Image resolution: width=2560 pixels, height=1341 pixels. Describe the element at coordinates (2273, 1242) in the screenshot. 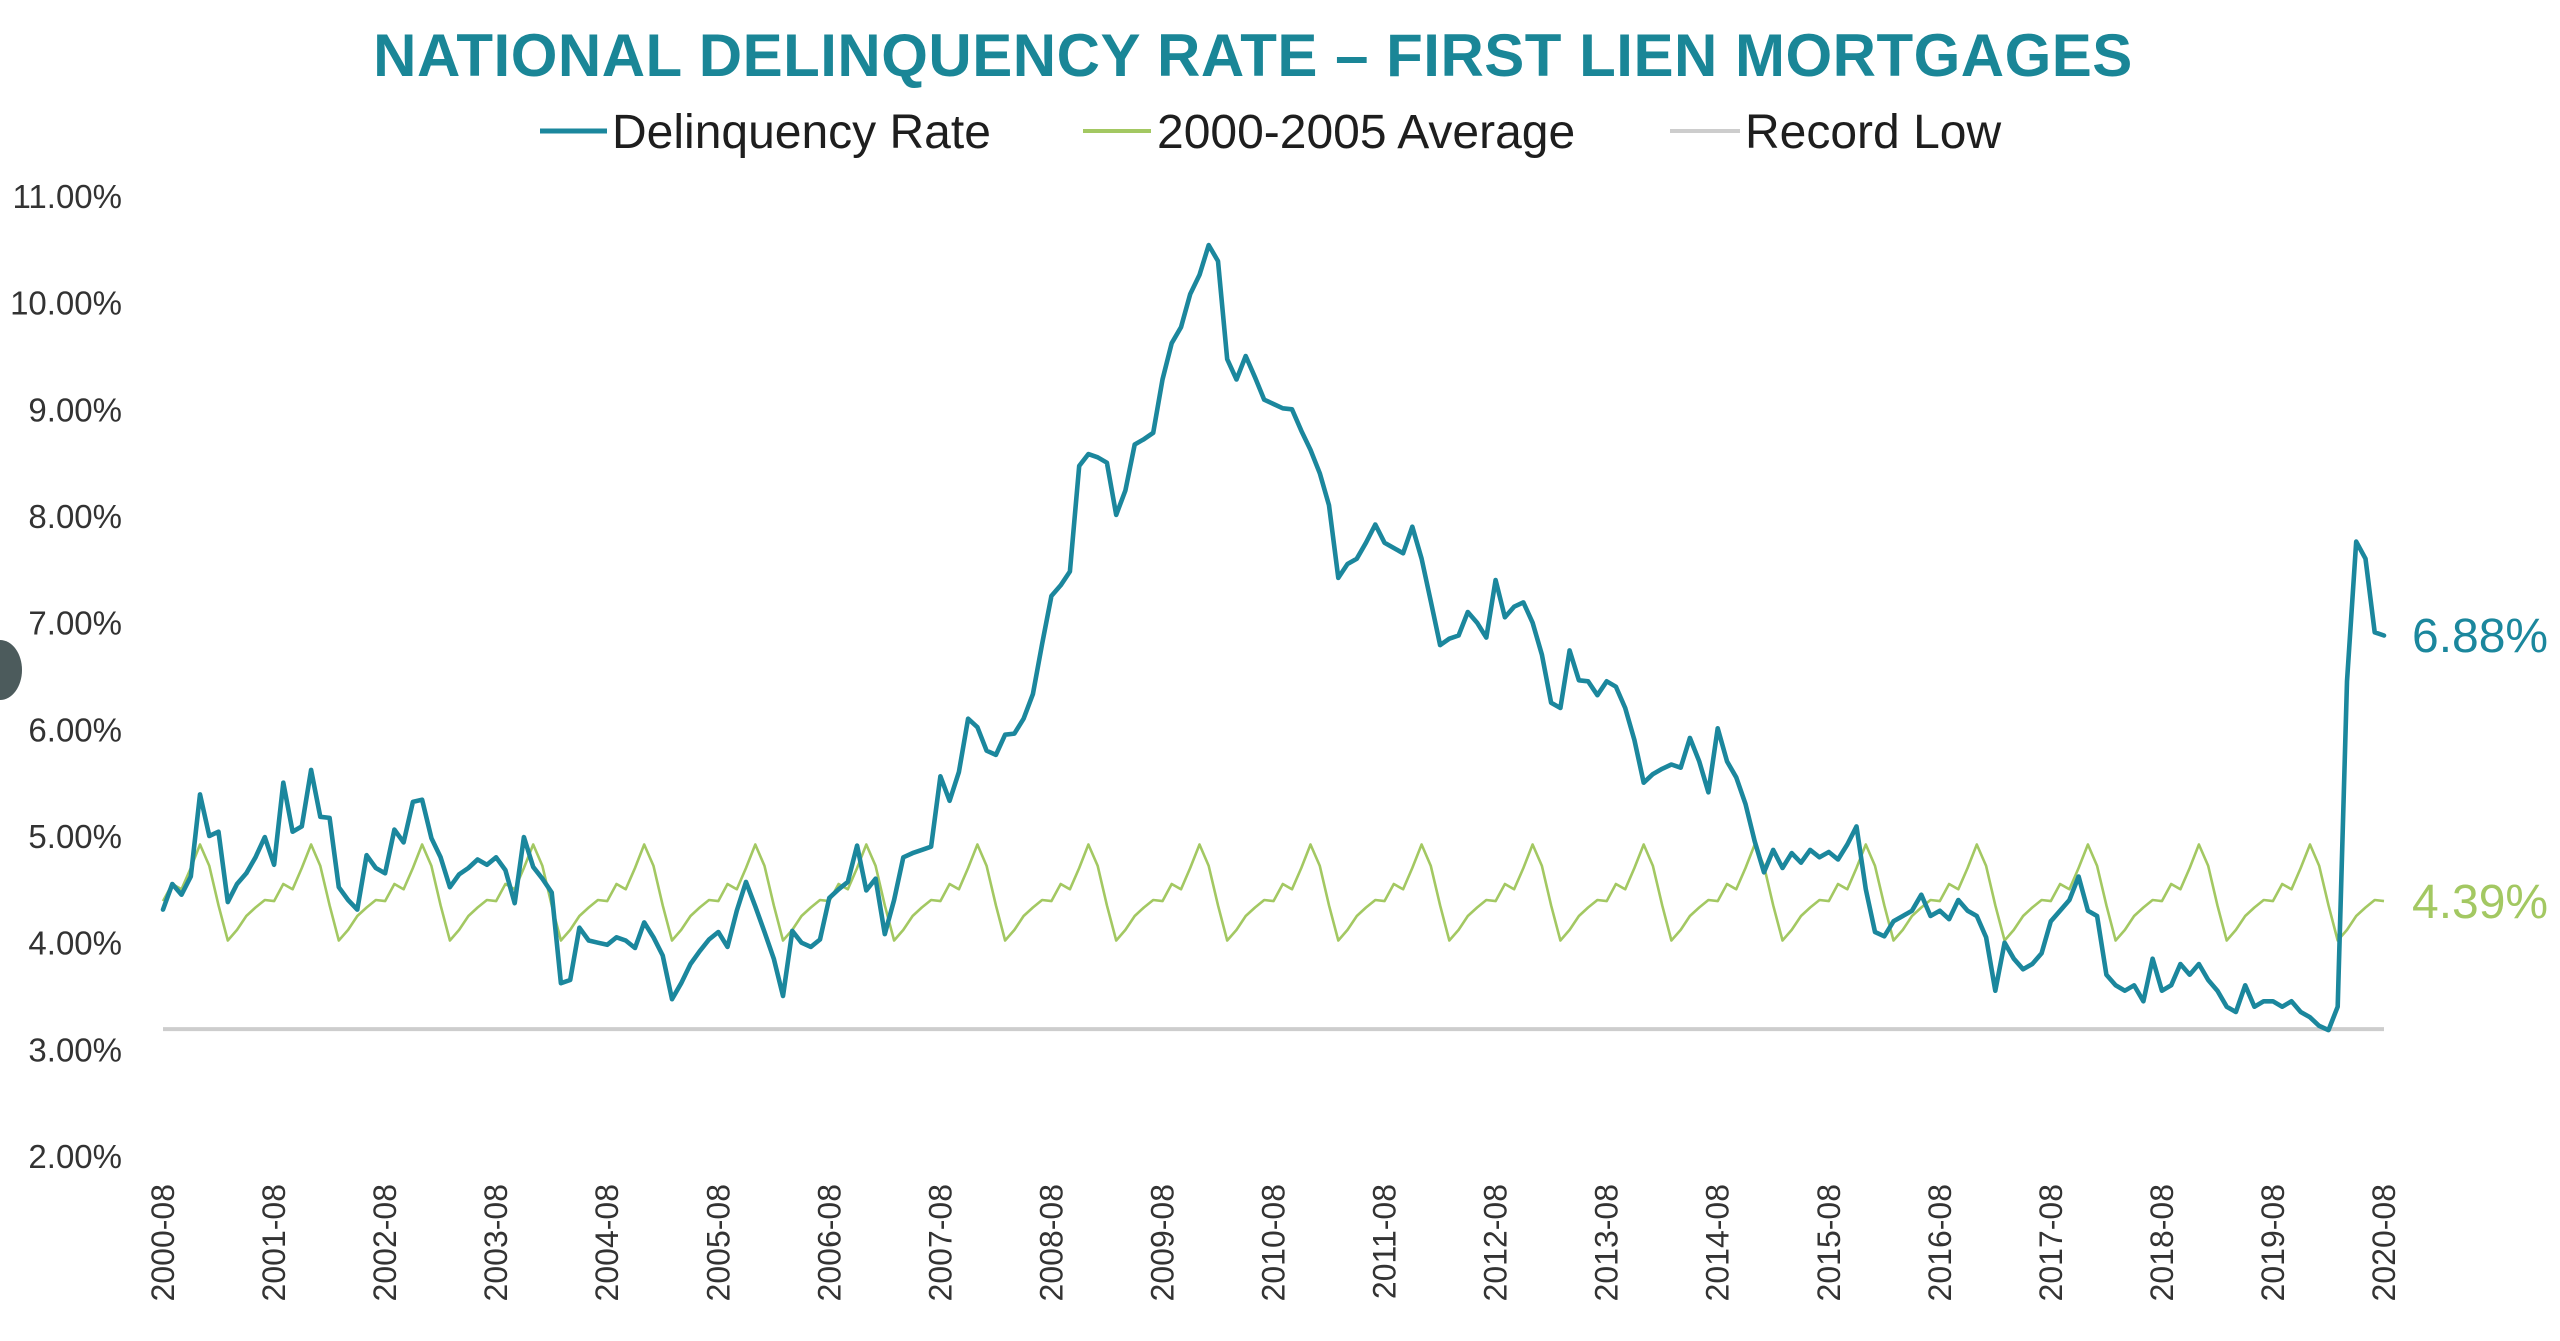

I see `x-tick-label: 2019-08` at that location.